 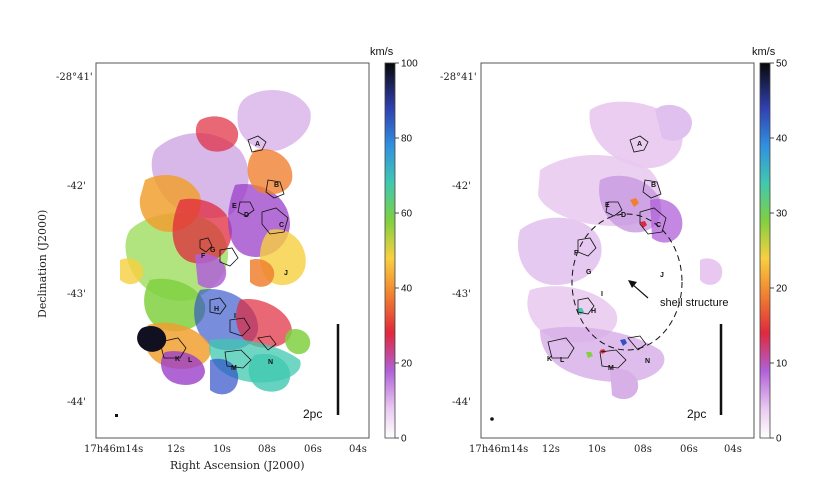 What do you see at coordinates (549, 359) in the screenshot?
I see `right-clump-label: K` at bounding box center [549, 359].